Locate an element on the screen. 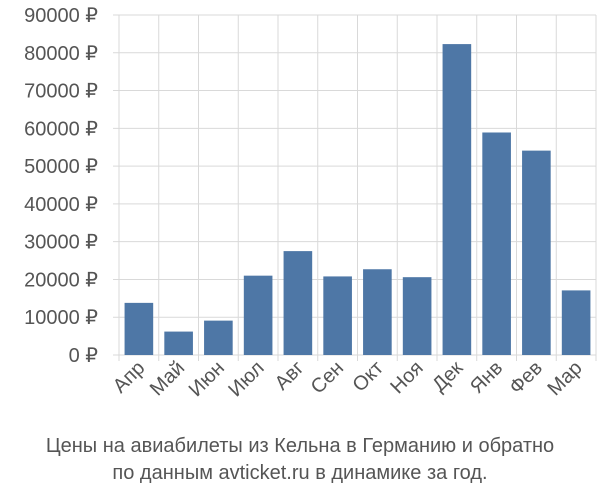 The width and height of the screenshot is (600, 500). bar-Дек is located at coordinates (457, 199).